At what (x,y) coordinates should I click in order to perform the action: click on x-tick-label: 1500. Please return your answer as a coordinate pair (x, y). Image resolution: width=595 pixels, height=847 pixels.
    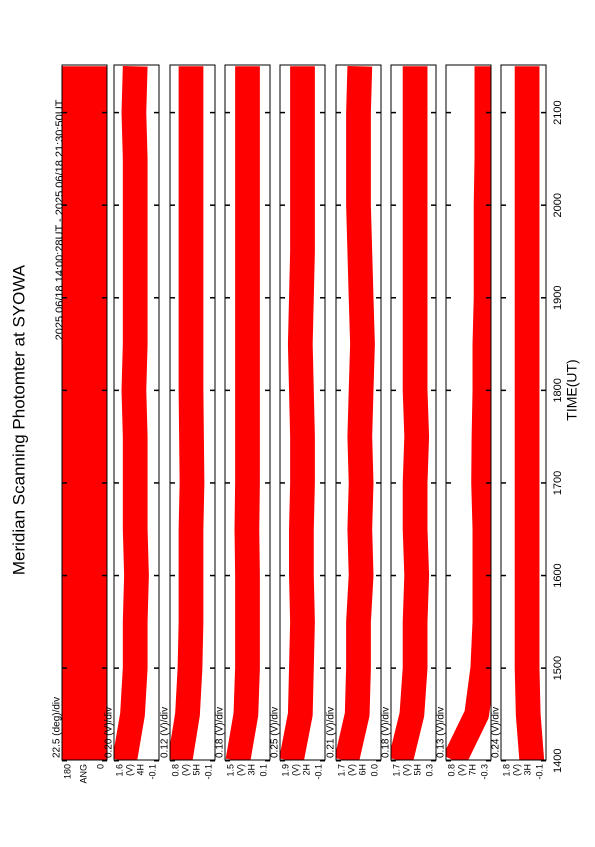
    Looking at the image, I should click on (558, 668).